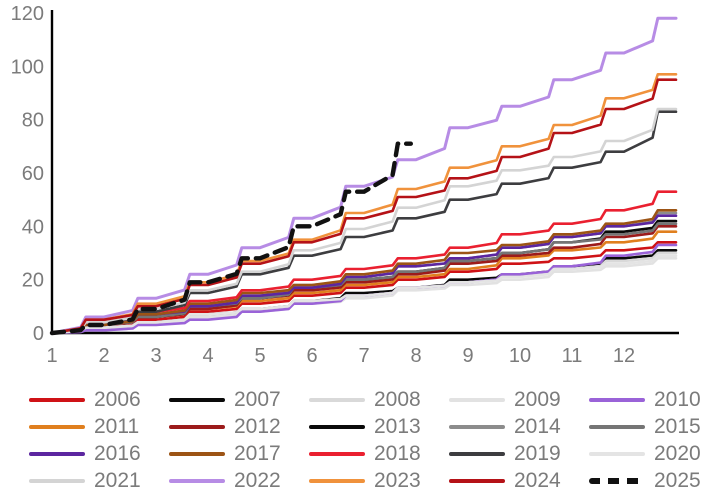  What do you see at coordinates (257, 399) in the screenshot?
I see `legend-label-2007: 2007` at bounding box center [257, 399].